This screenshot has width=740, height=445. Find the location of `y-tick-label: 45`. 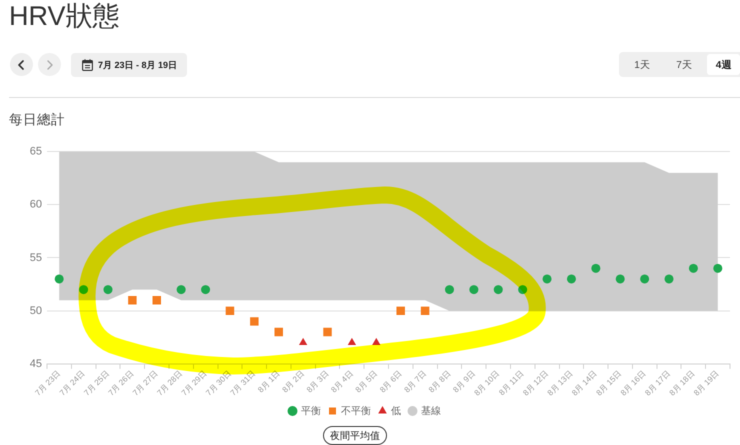

y-tick-label: 45 is located at coordinates (36, 364).